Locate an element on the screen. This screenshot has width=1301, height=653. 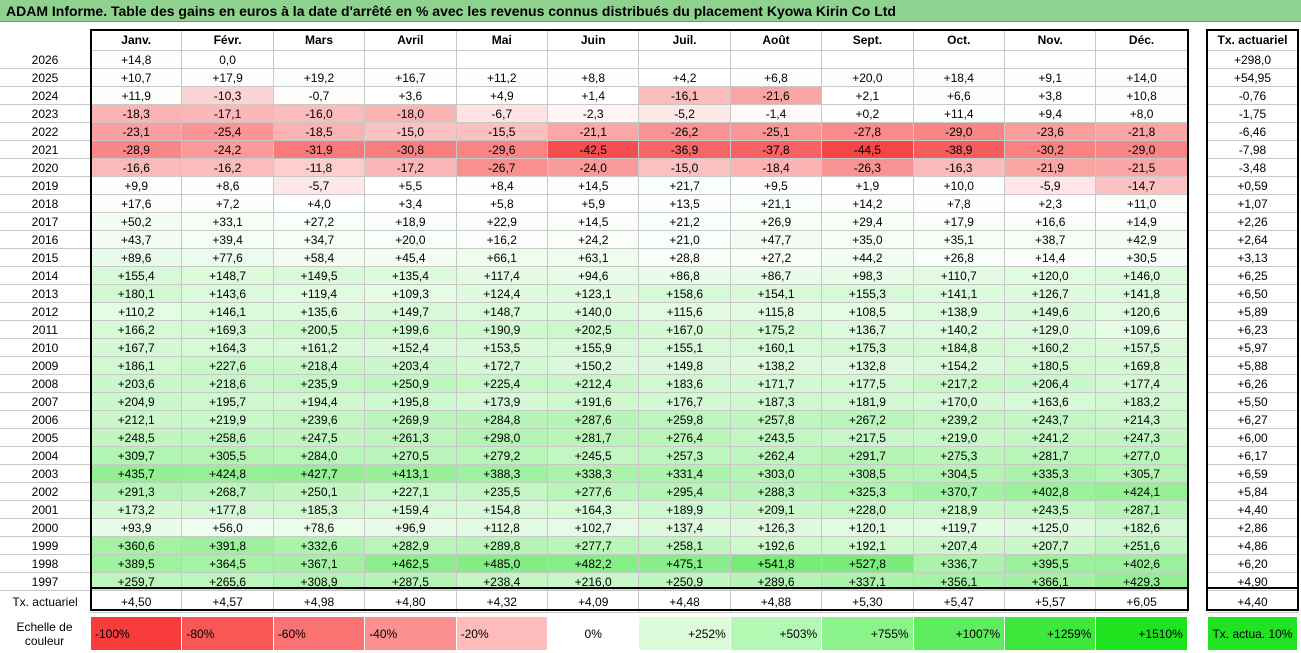
gain-cell: +227,6 is located at coordinates (228, 366).